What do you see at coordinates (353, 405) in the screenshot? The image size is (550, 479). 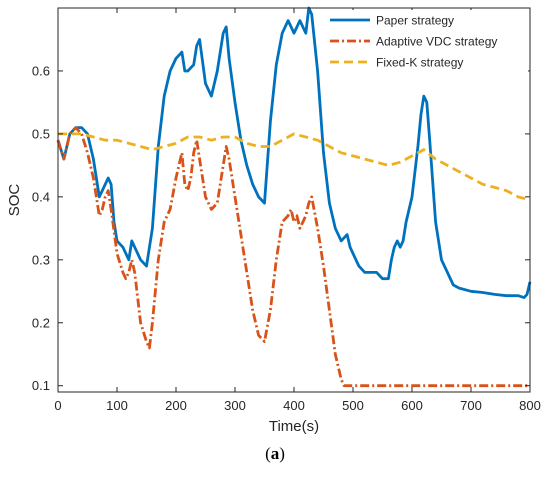 I see `x-tick-label: 500` at bounding box center [353, 405].